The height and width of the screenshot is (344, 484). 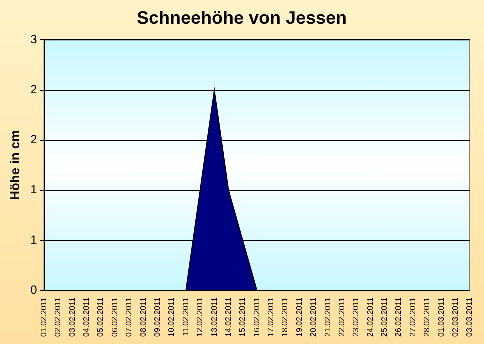 What do you see at coordinates (143, 317) in the screenshot?
I see `x-tick-label: 08.02.2011` at bounding box center [143, 317].